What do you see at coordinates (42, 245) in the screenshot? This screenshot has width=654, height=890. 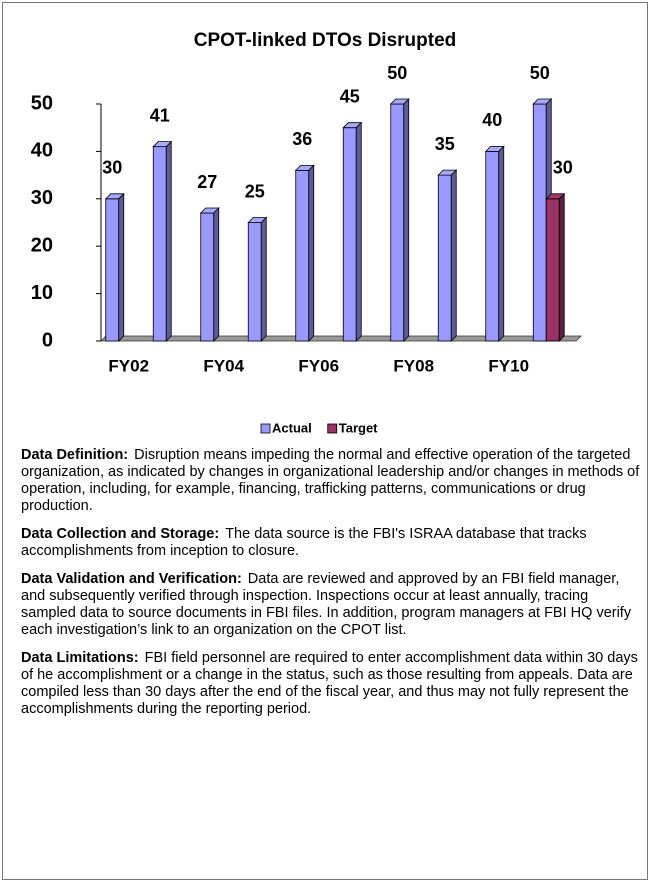 I see `y-tick-label: 20` at bounding box center [42, 245].